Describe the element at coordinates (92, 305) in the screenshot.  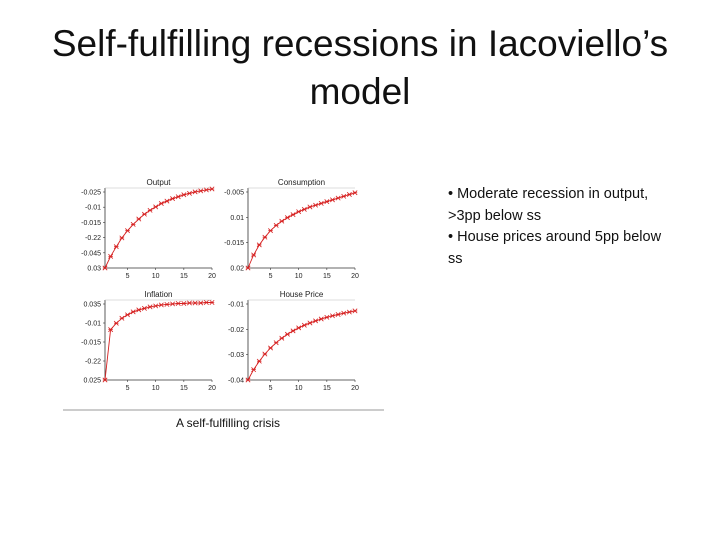
I see `y-tick-label-inflation-0: 0.035` at that location.